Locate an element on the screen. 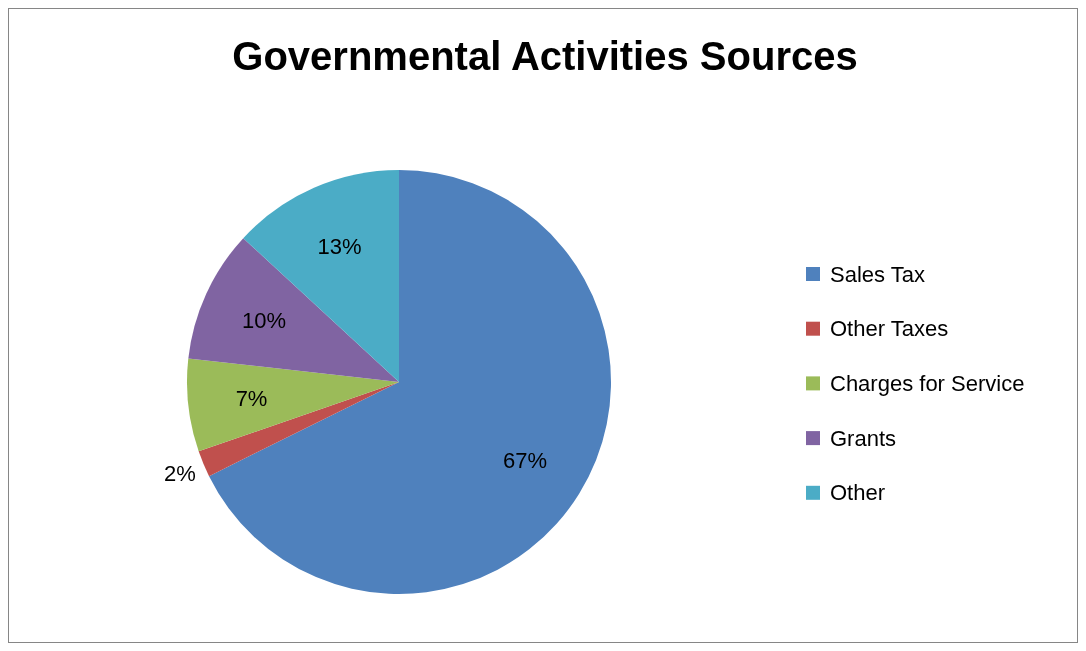  legend-label: Other is located at coordinates (858, 493).